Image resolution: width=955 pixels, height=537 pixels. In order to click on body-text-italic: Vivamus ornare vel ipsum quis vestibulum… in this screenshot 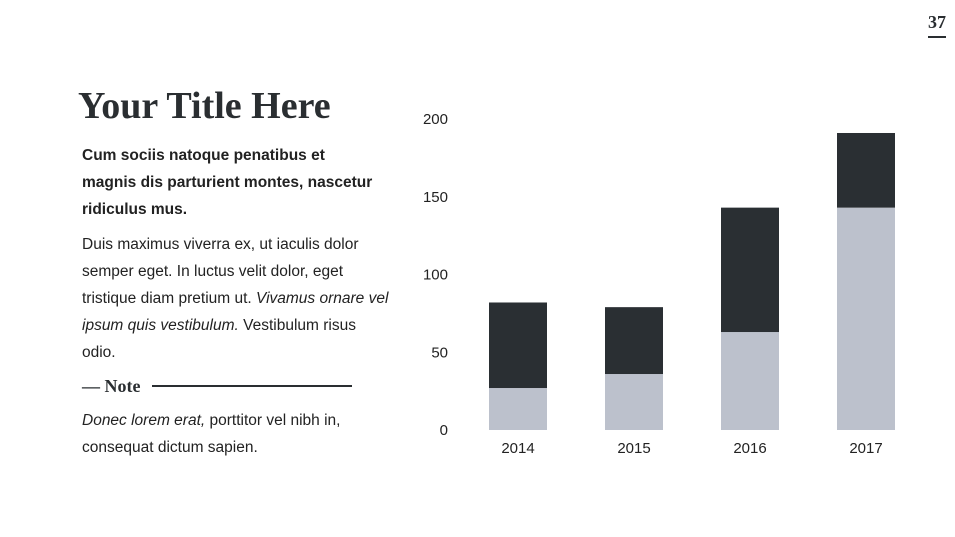, I will do `click(235, 312)`.